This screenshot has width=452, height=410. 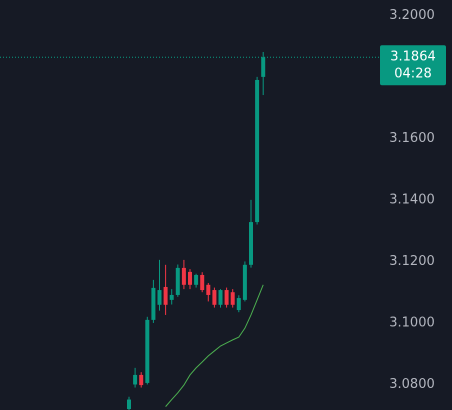 What do you see at coordinates (413, 65) in the screenshot?
I see `price-label-box` at bounding box center [413, 65].